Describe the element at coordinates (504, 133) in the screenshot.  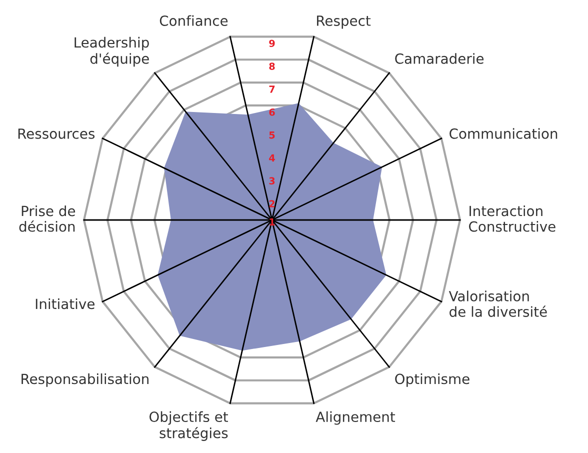
I see `spoke-label: Communication` at that location.